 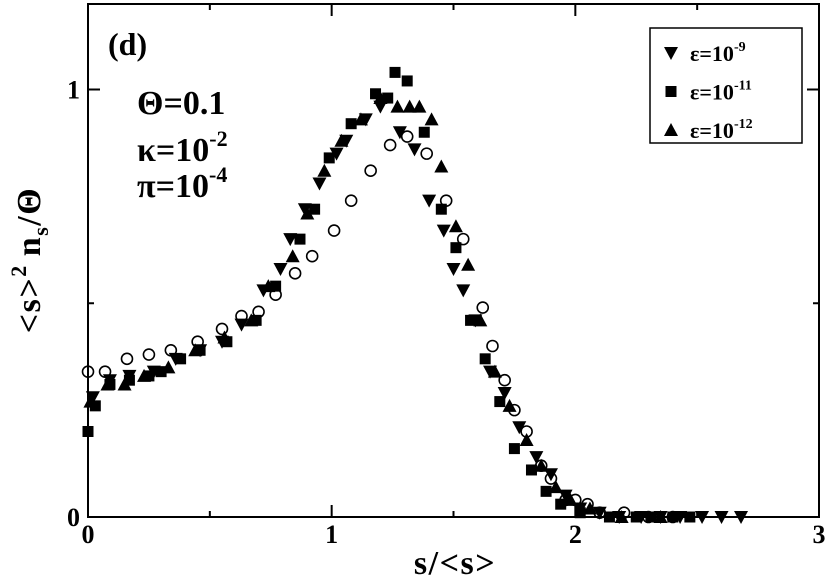 I want to click on pi-annotation: π=10-4, so click(x=182, y=183).